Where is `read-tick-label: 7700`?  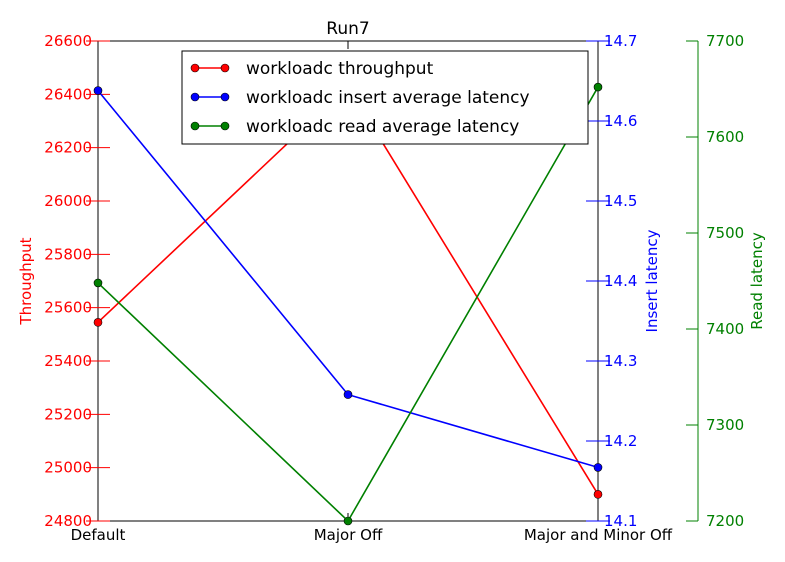
read-tick-label: 7700 is located at coordinates (725, 41).